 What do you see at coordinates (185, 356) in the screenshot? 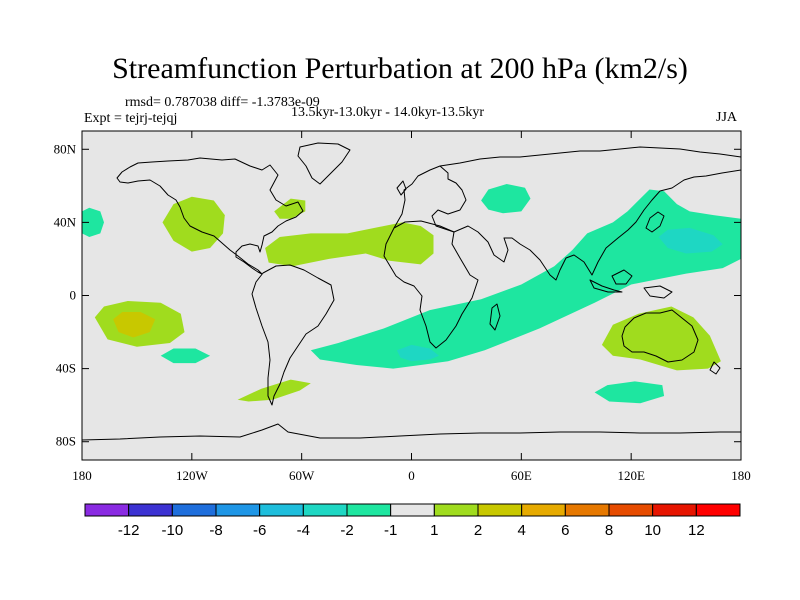
I see `anomaly-south-pacific-minor-negative` at bounding box center [185, 356].